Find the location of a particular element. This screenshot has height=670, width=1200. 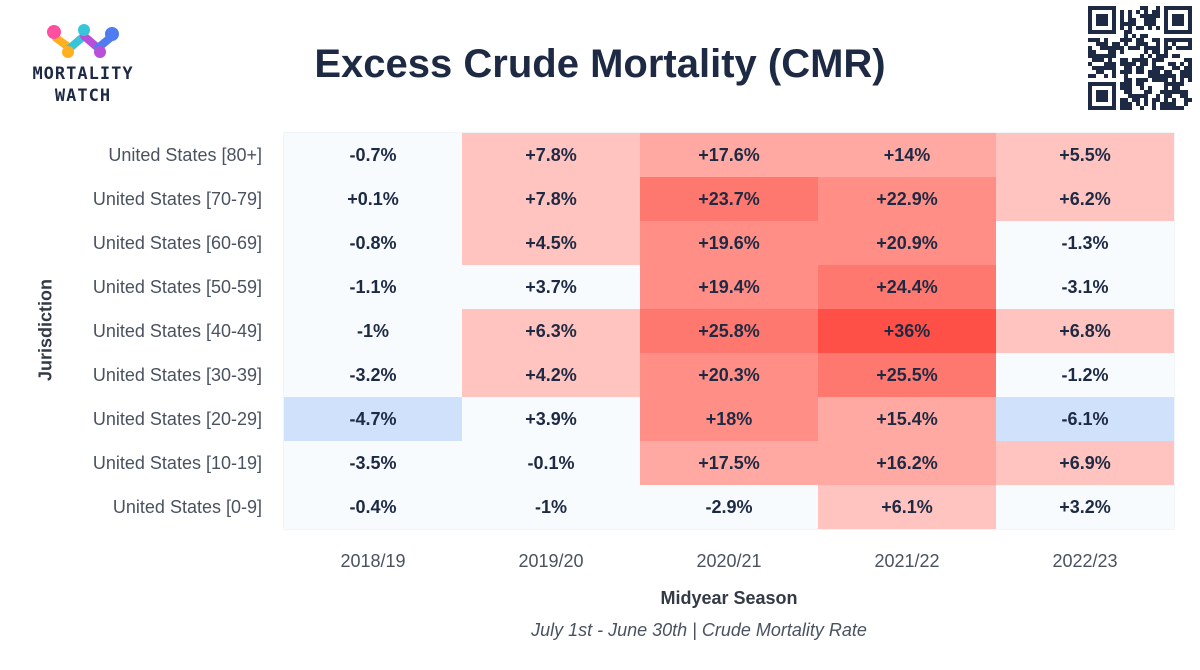

cell-value-label: +15.4% is located at coordinates (907, 419).